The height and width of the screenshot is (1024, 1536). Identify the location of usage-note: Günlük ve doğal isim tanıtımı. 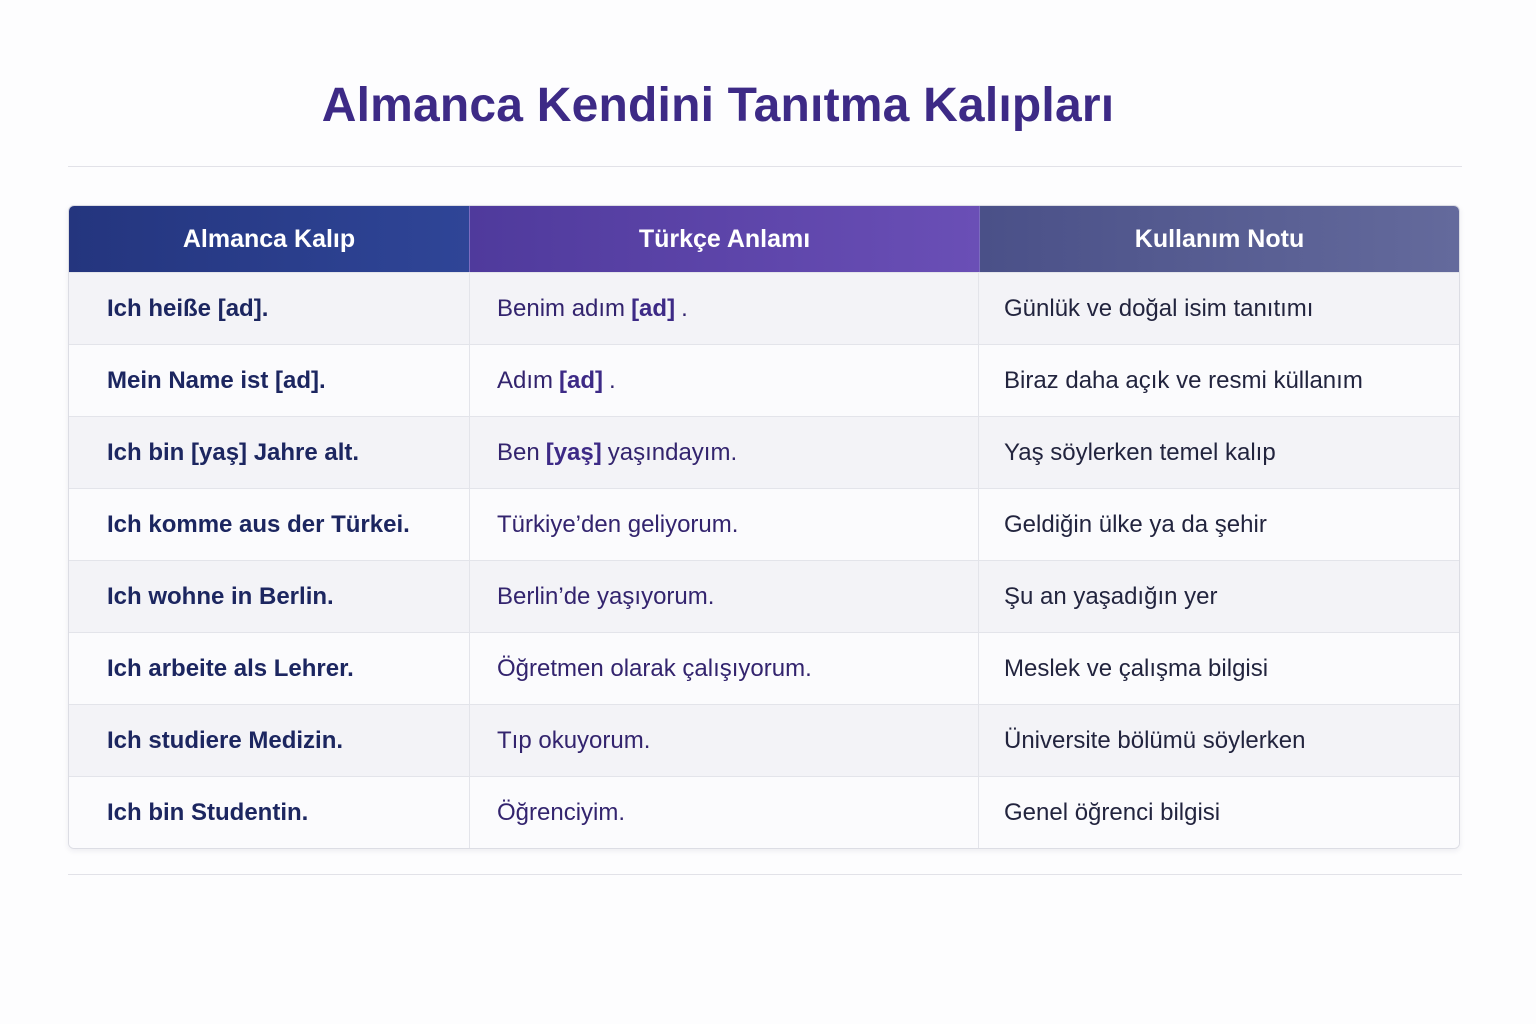
(1218, 308).